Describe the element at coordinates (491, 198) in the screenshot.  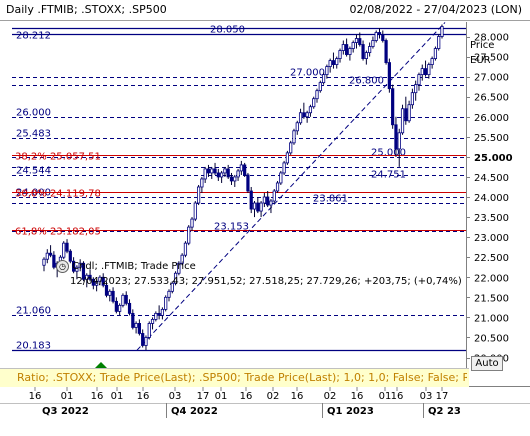
I see `y-tick-label: 24.000` at that location.